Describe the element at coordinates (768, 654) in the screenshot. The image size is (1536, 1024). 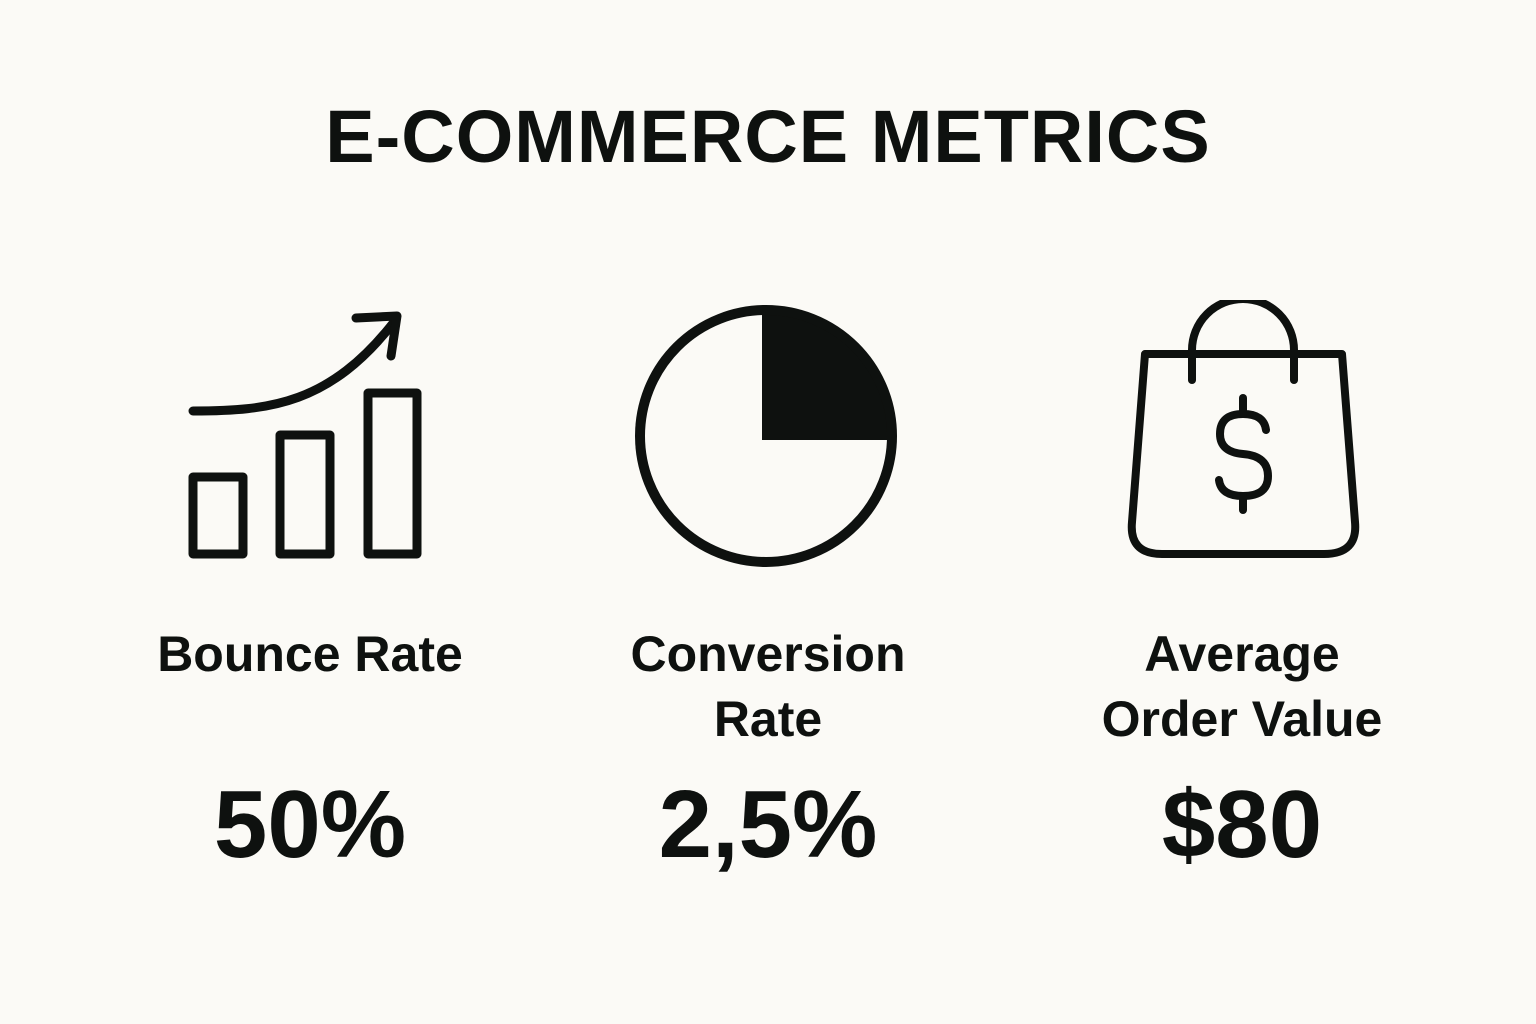
I see `metric-label-line-1: Conversion` at that location.